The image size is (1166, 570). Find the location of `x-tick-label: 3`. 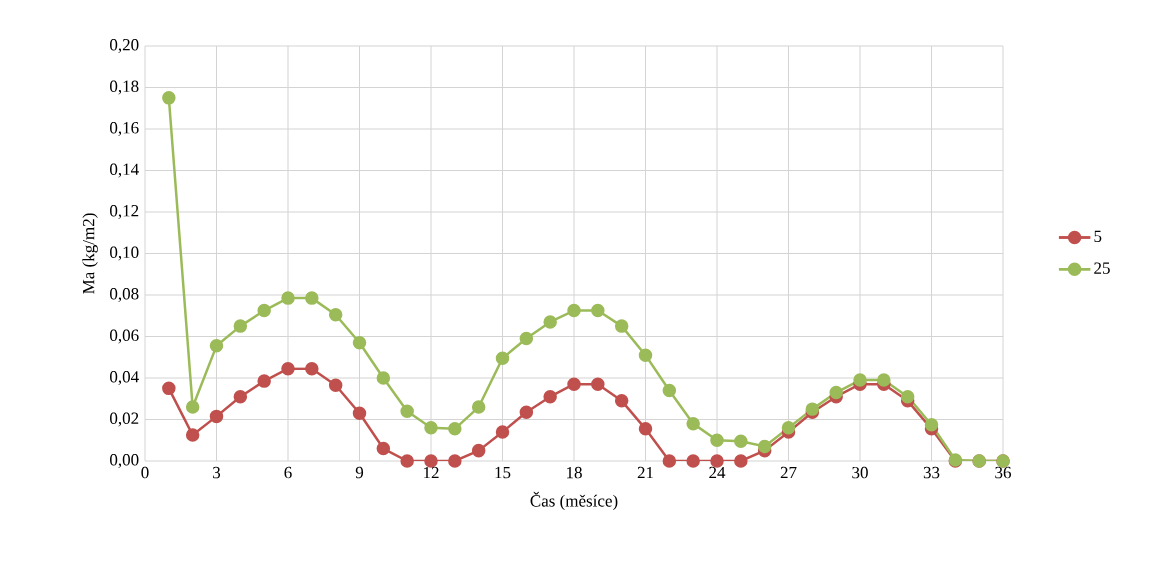

x-tick-label: 3 is located at coordinates (217, 472).